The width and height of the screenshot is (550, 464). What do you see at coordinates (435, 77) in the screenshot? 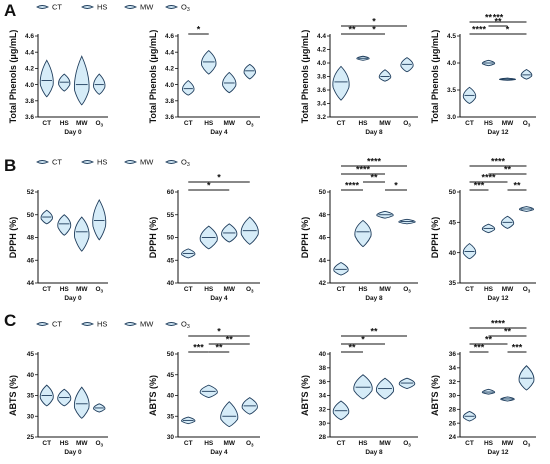
I see `y-axis-label: Total Phenols (μg/mL)` at bounding box center [435, 77].